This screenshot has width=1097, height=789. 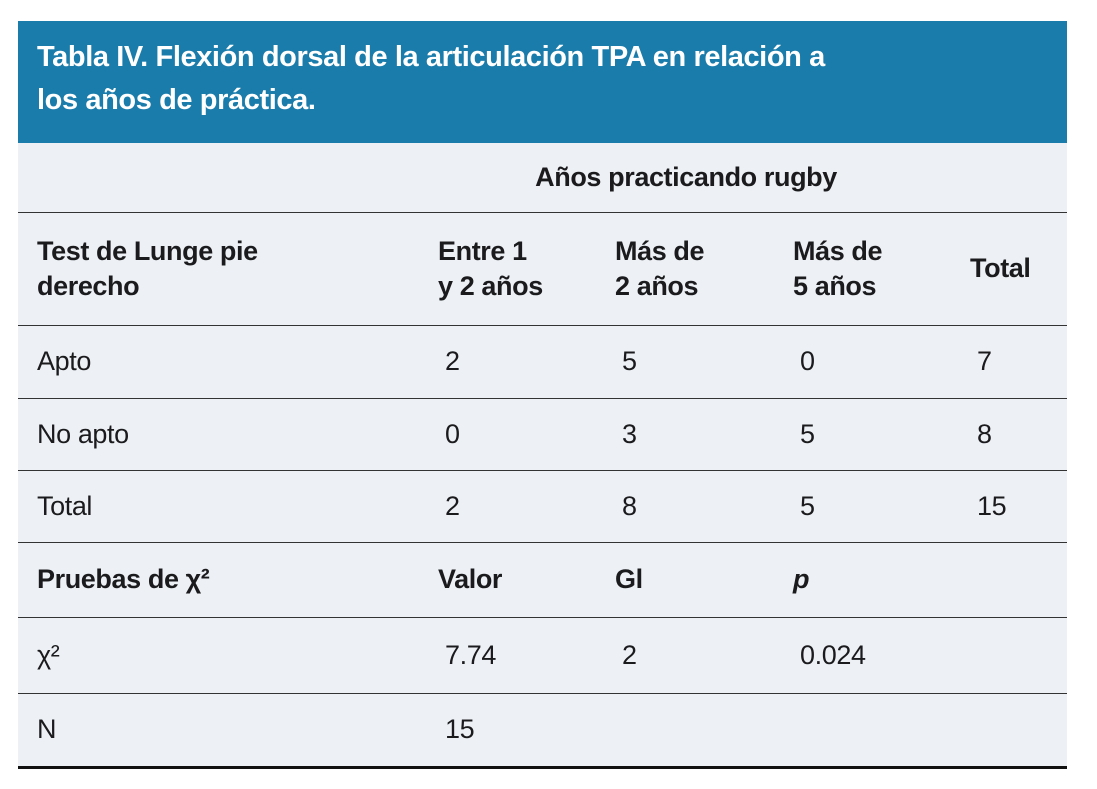 I want to click on table-row-apto: Apto 2 5 0 7, so click(x=543, y=362).